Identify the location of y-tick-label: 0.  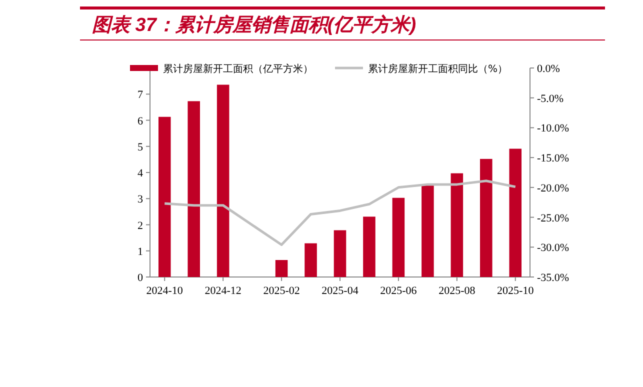
(141, 278).